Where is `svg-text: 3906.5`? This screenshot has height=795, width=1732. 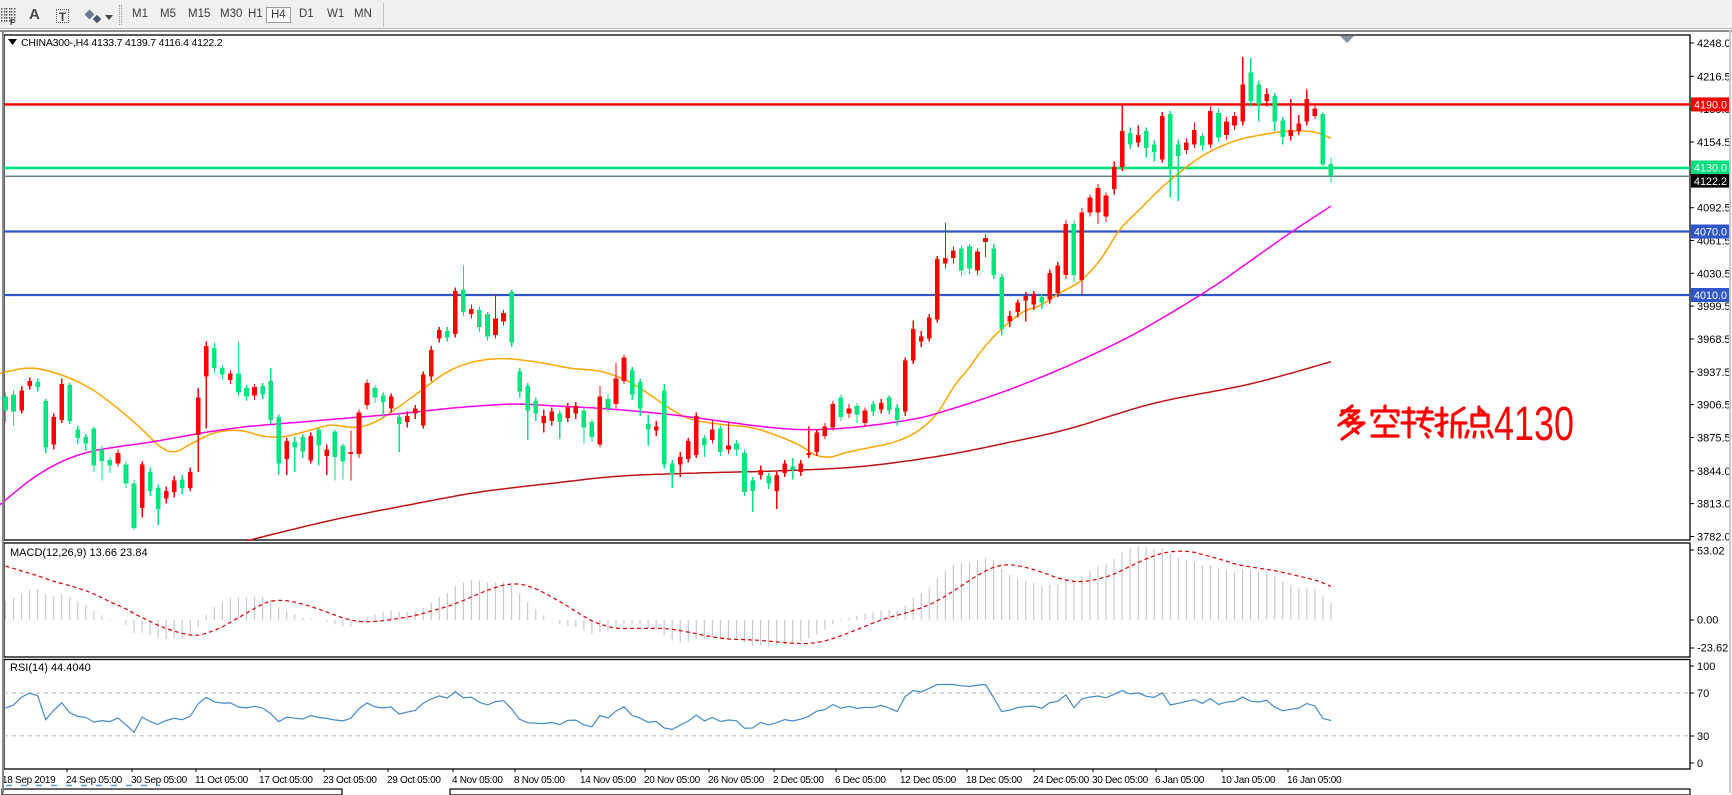 svg-text: 3906.5 is located at coordinates (1714, 406).